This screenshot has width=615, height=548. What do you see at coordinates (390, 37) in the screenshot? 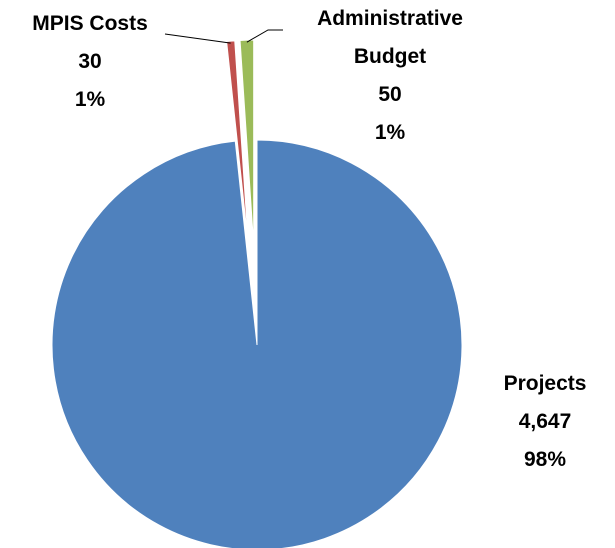
I see `label-category: Administrative Budget` at bounding box center [390, 37].